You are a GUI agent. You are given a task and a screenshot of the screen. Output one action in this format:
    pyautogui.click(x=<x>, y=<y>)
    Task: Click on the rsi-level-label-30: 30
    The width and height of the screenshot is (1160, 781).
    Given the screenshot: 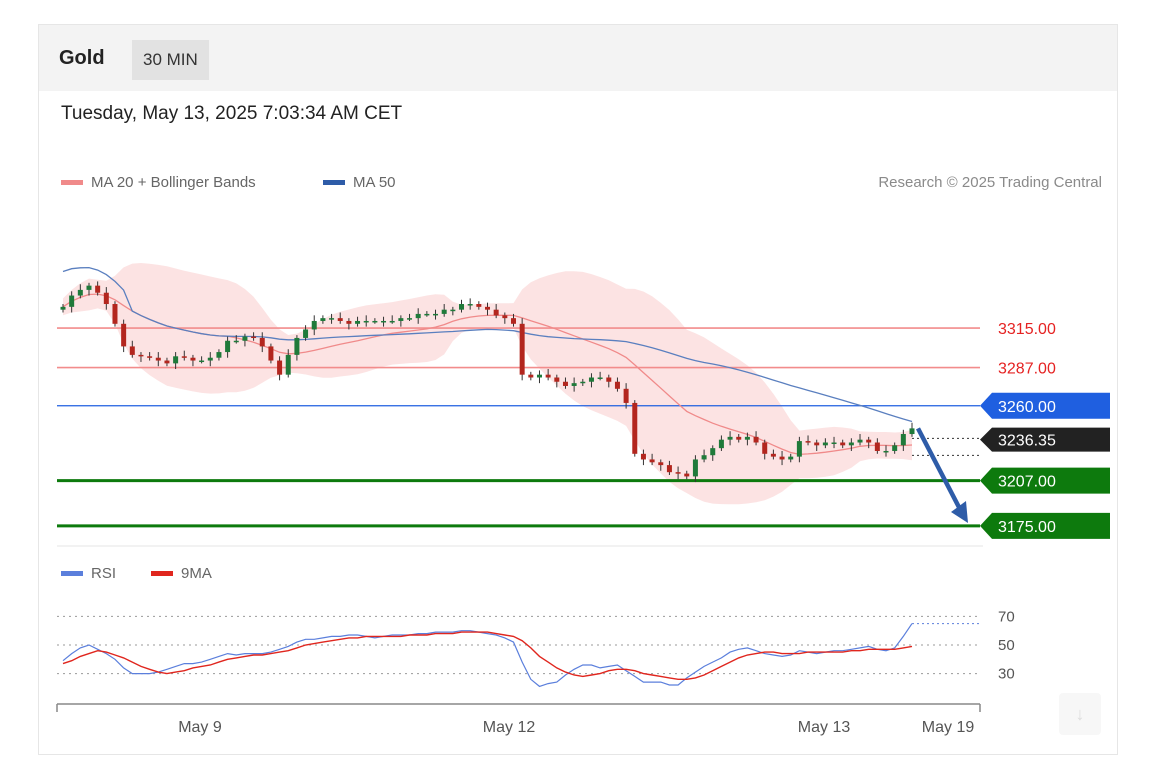 What is the action you would take?
    pyautogui.click(x=1006, y=674)
    